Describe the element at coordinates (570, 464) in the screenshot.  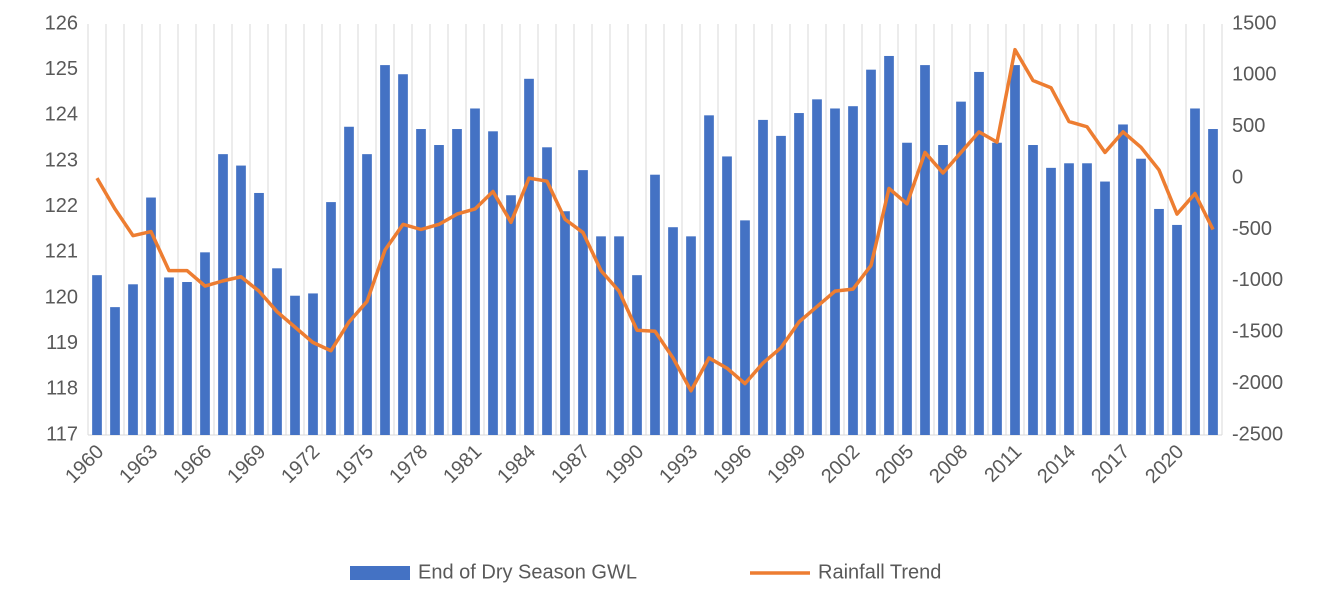
I see `x-tick-label: 1987` at that location.